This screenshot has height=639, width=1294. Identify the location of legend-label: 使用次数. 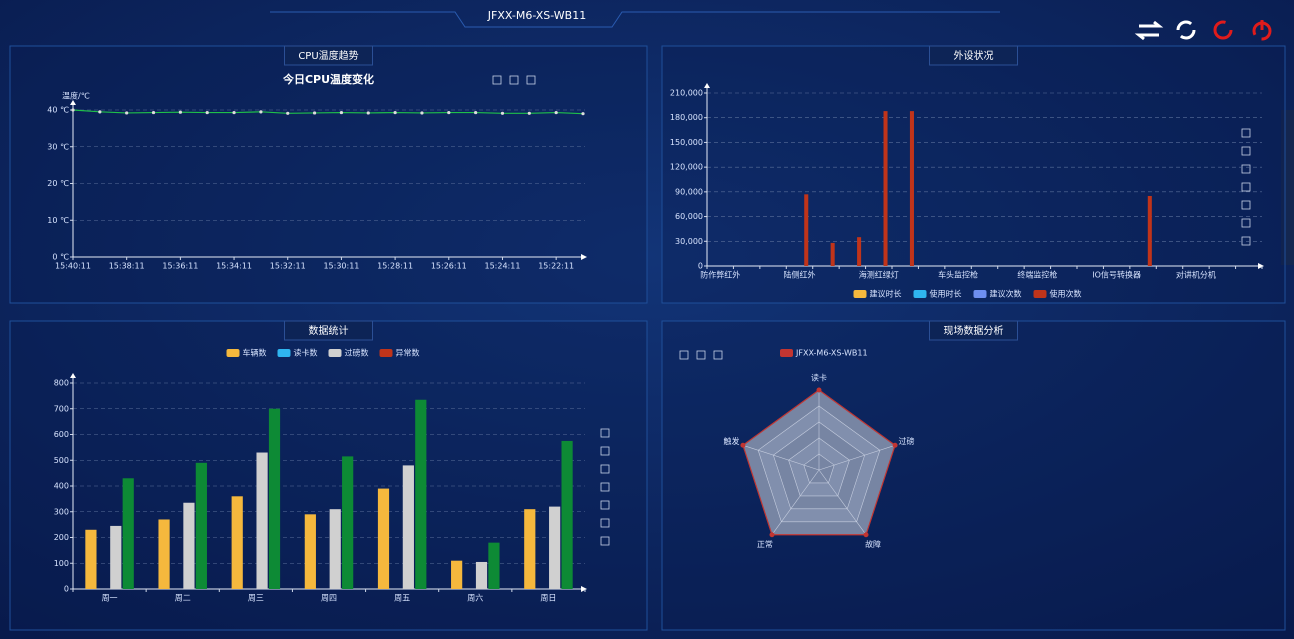
(1066, 294).